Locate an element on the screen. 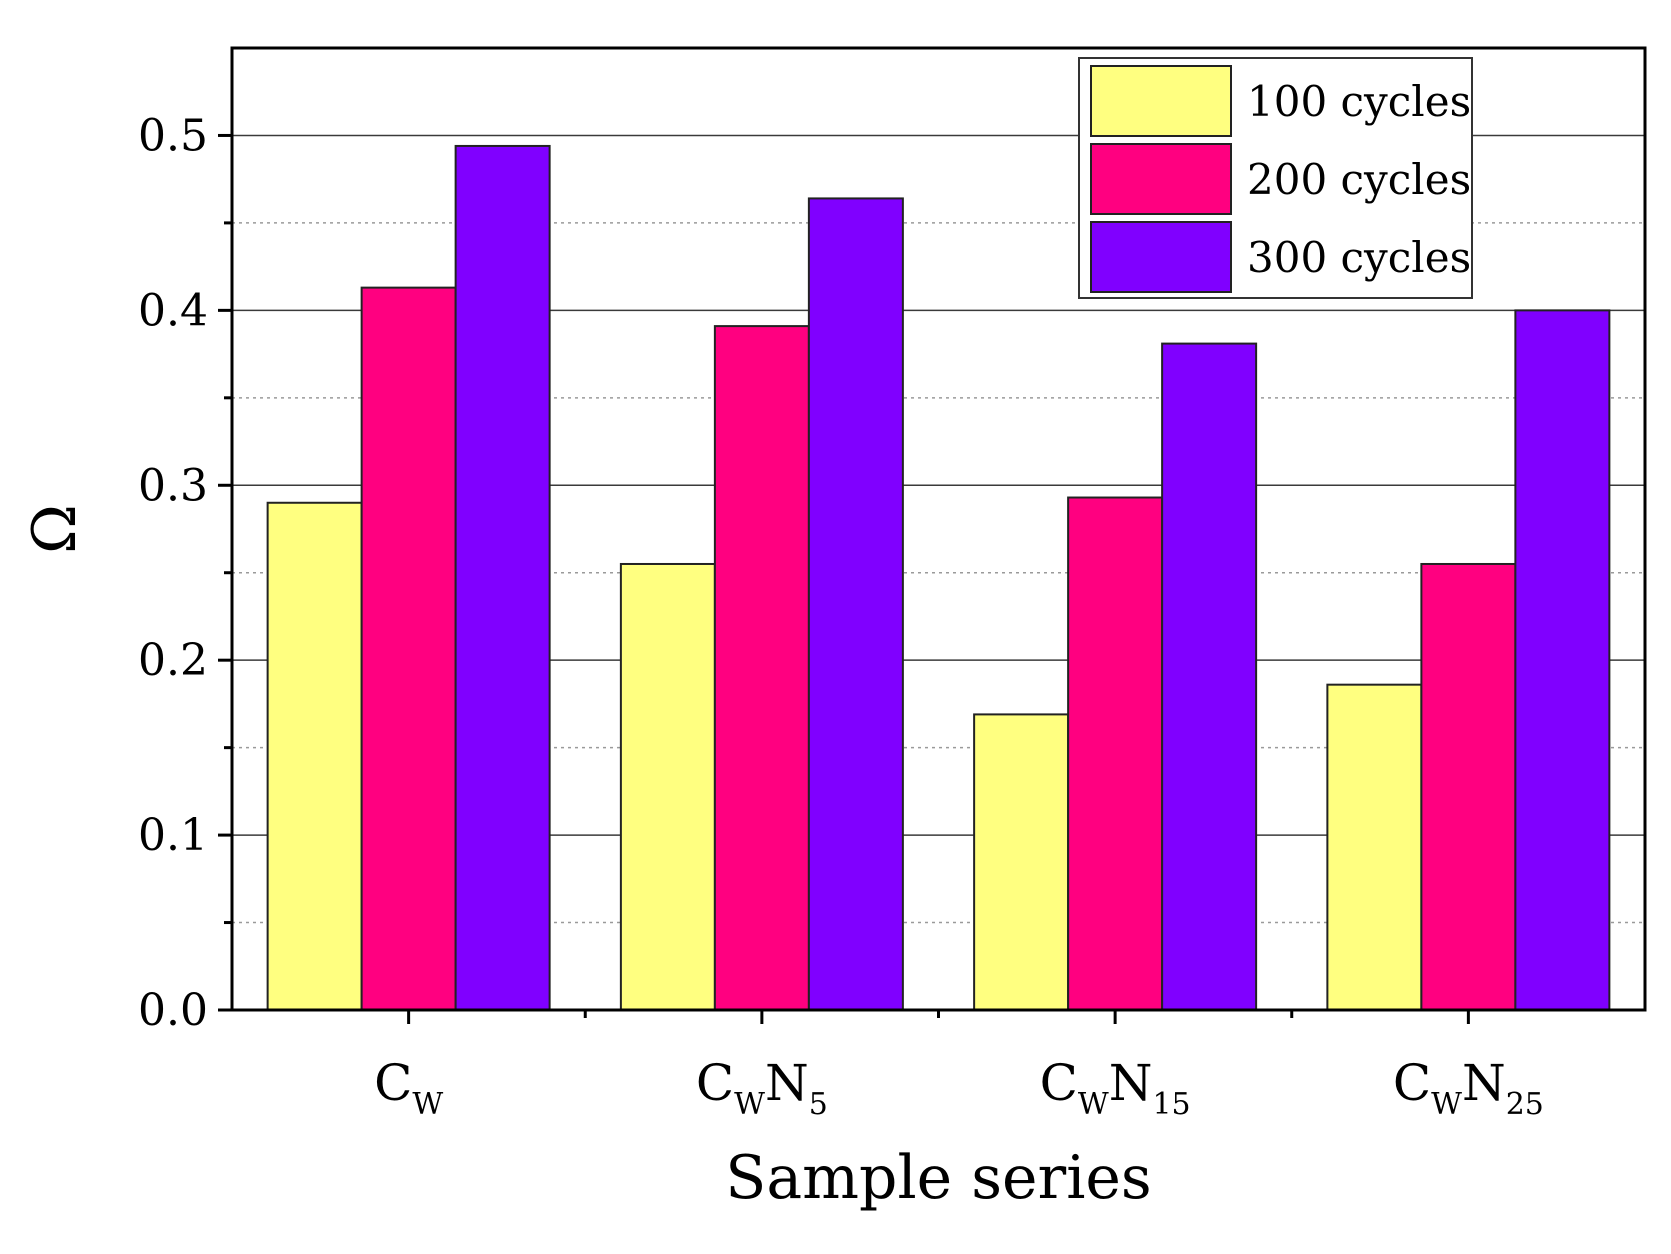 This screenshot has width=1671, height=1254. legend: 100 cycles 200 cycles 300 cycles is located at coordinates (1275, 178).